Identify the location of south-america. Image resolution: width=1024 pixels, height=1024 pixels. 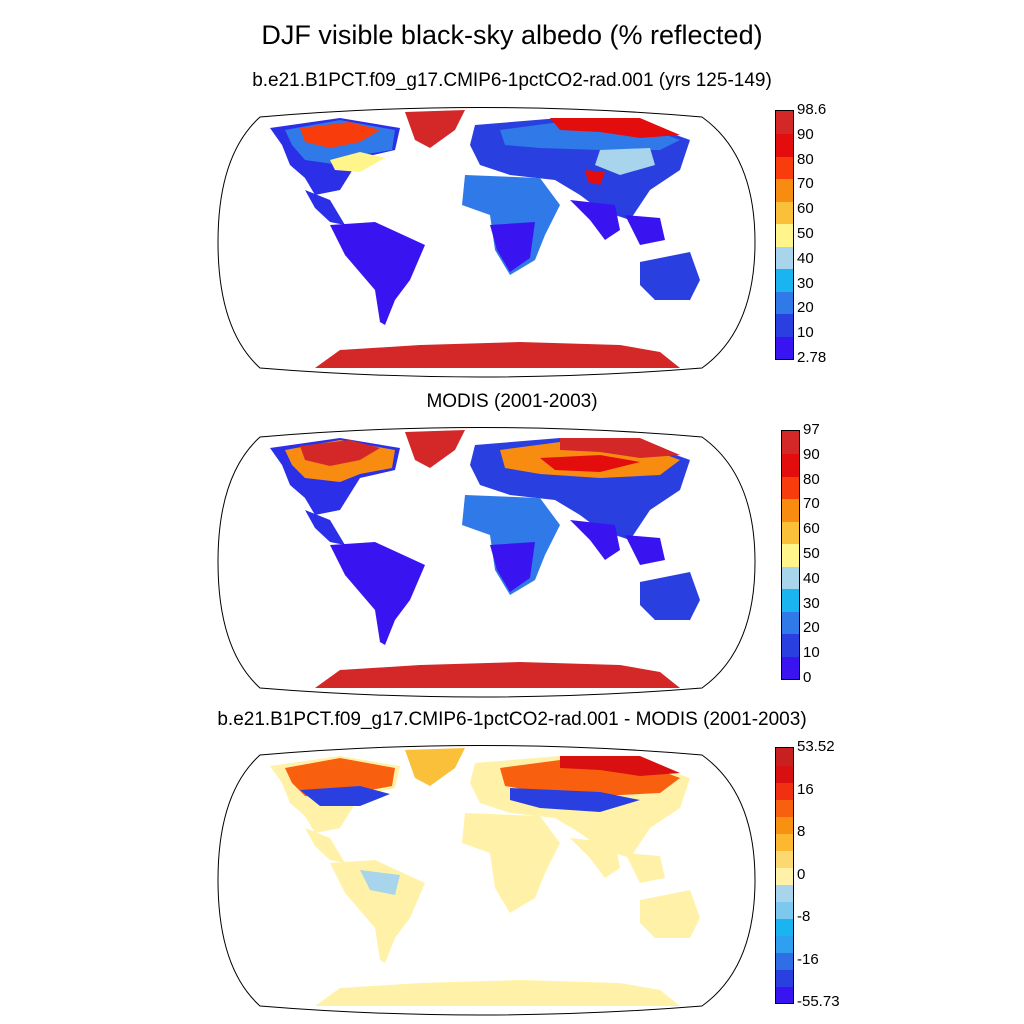
(377, 273).